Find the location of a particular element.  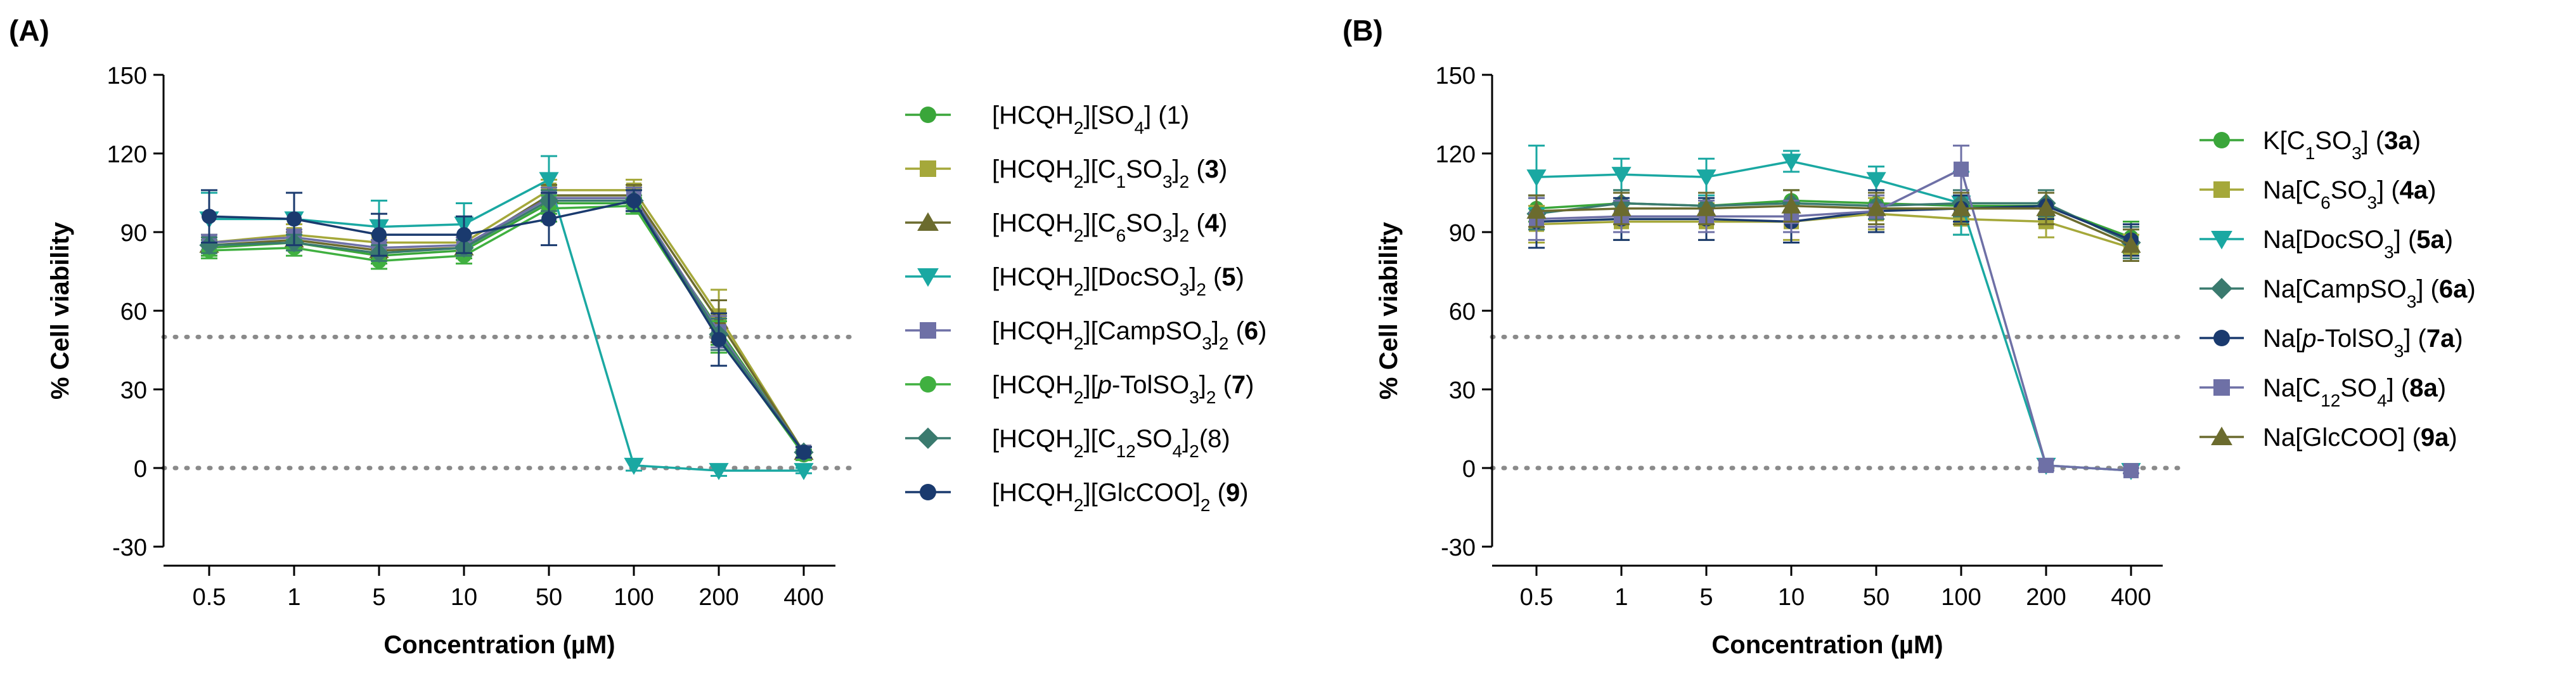

legend-label: K[C1SO3] (3a) is located at coordinates (2342, 145).